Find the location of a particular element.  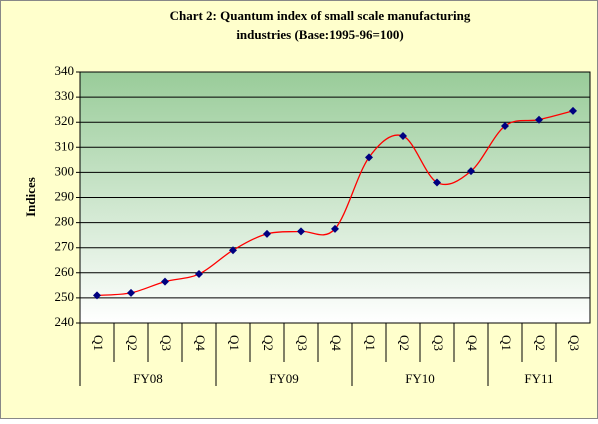

group-label: FY08 is located at coordinates (148, 378).